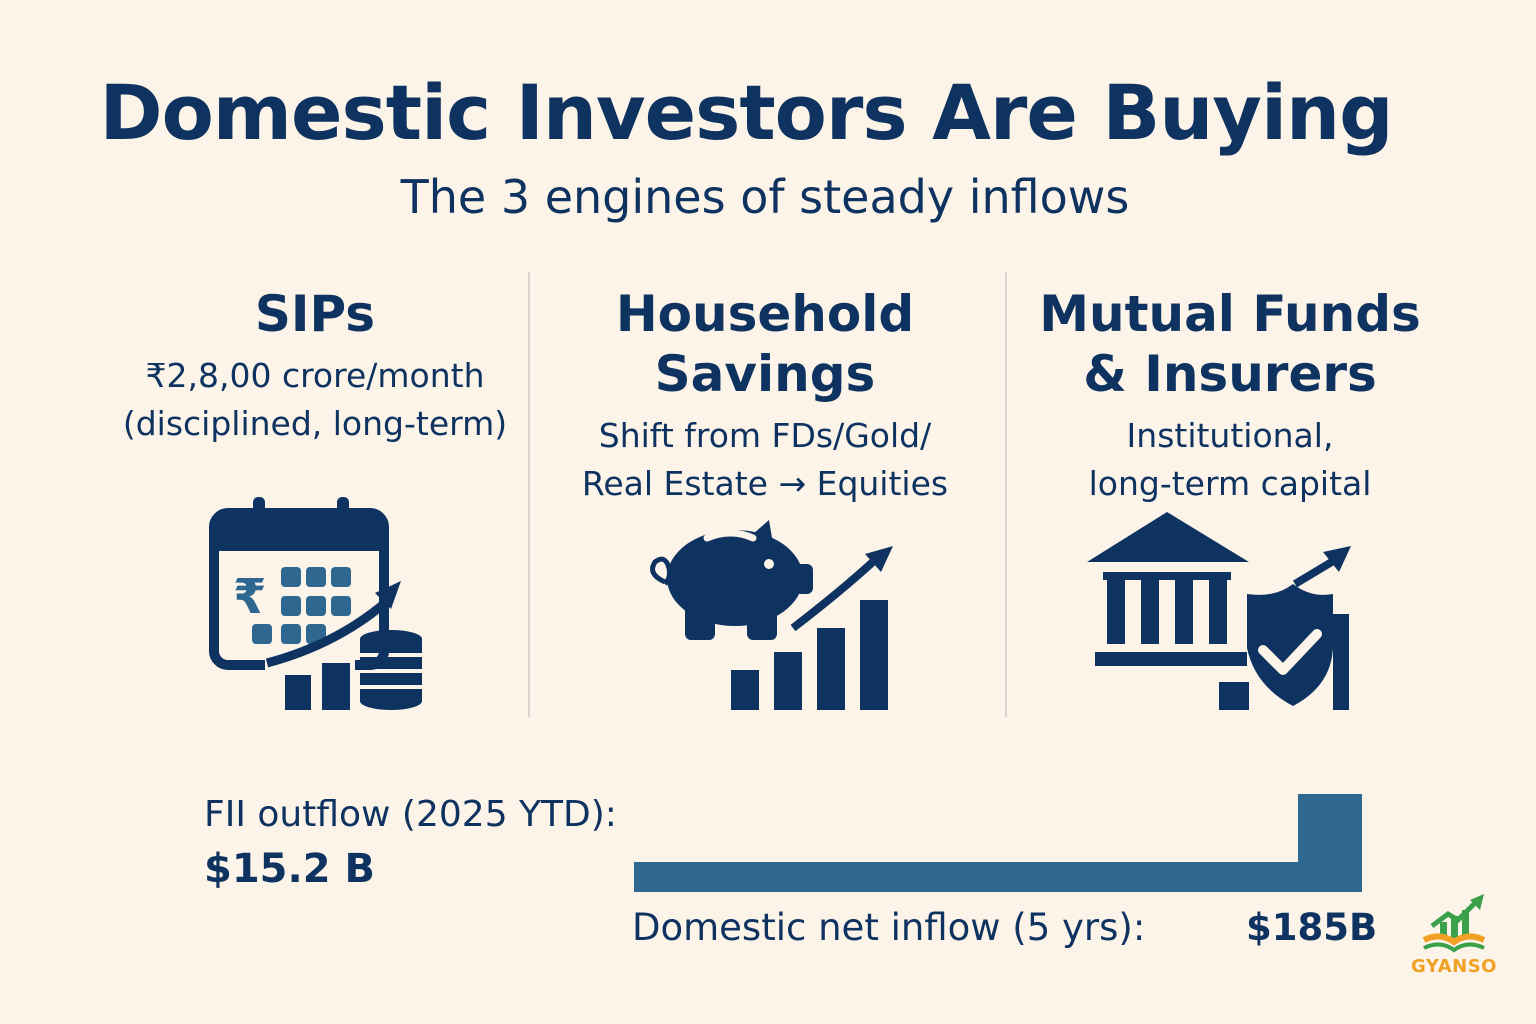  Describe the element at coordinates (315, 606) in the screenshot. I see `calendar-rupee-coins-growth-icon: ₹` at that location.